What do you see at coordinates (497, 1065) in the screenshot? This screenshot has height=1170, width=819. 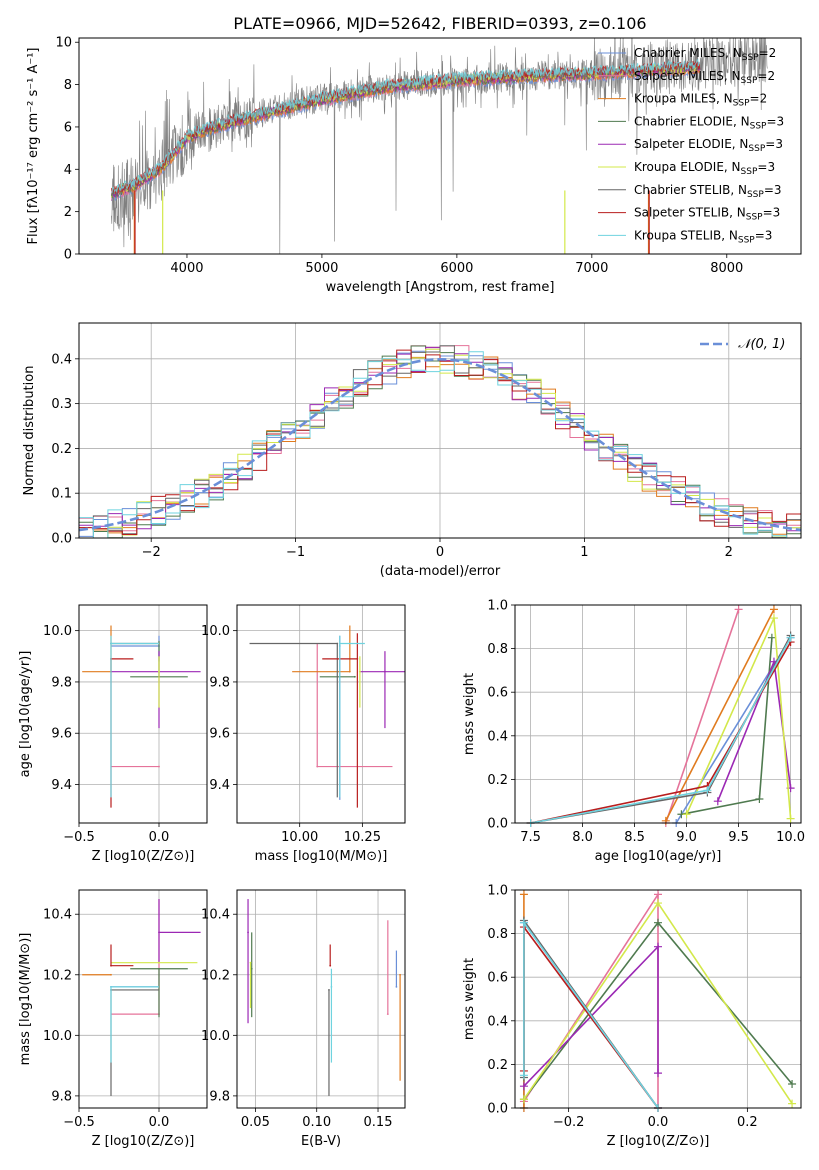 I see `z-weight-ytick-label: 0.2` at bounding box center [497, 1065].